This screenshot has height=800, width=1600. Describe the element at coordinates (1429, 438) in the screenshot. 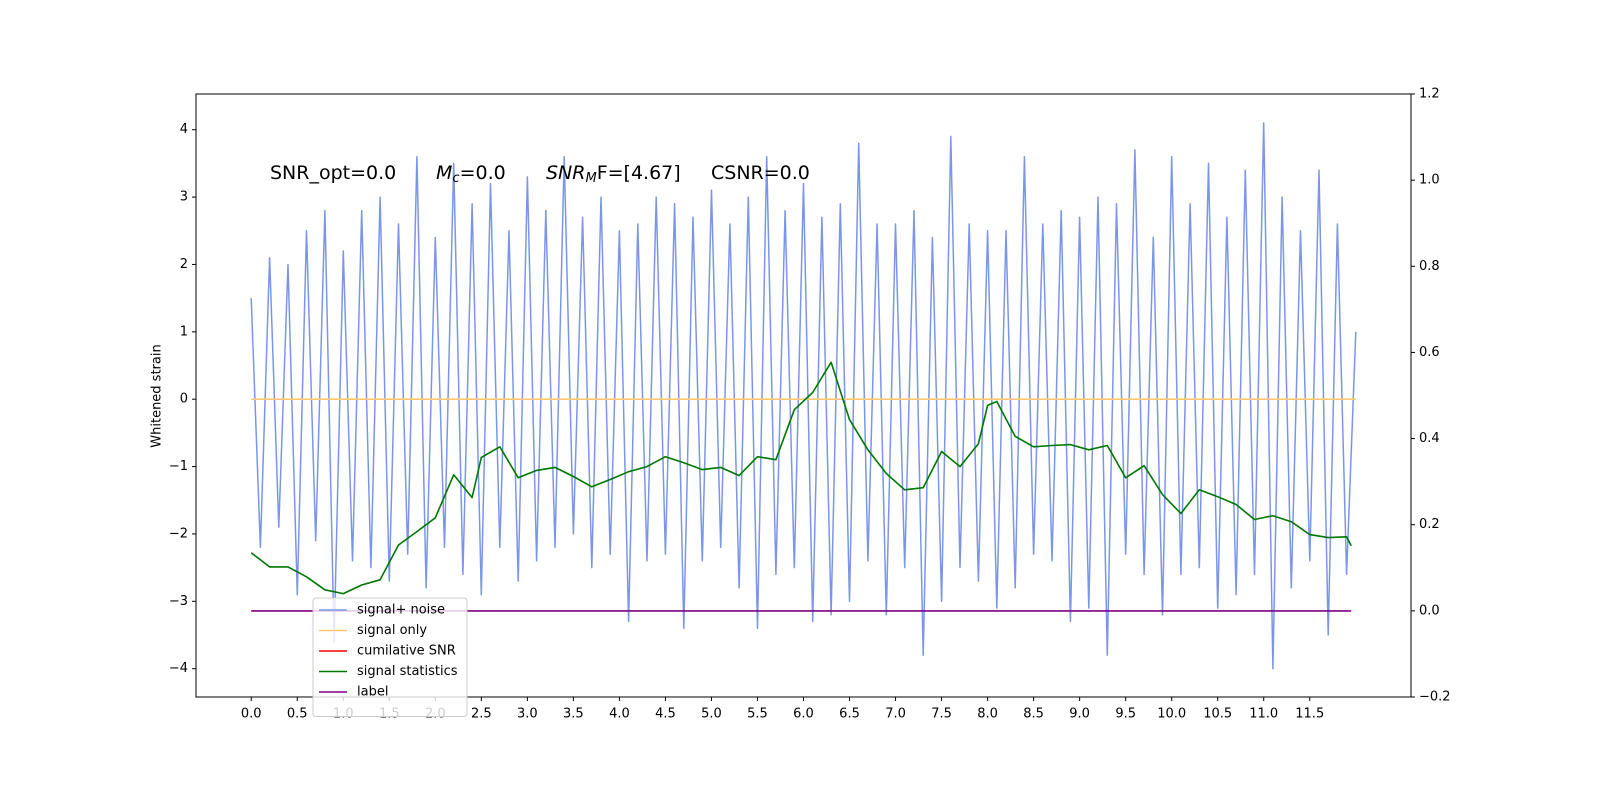

I see `y2-tick-label: 0.4` at that location.